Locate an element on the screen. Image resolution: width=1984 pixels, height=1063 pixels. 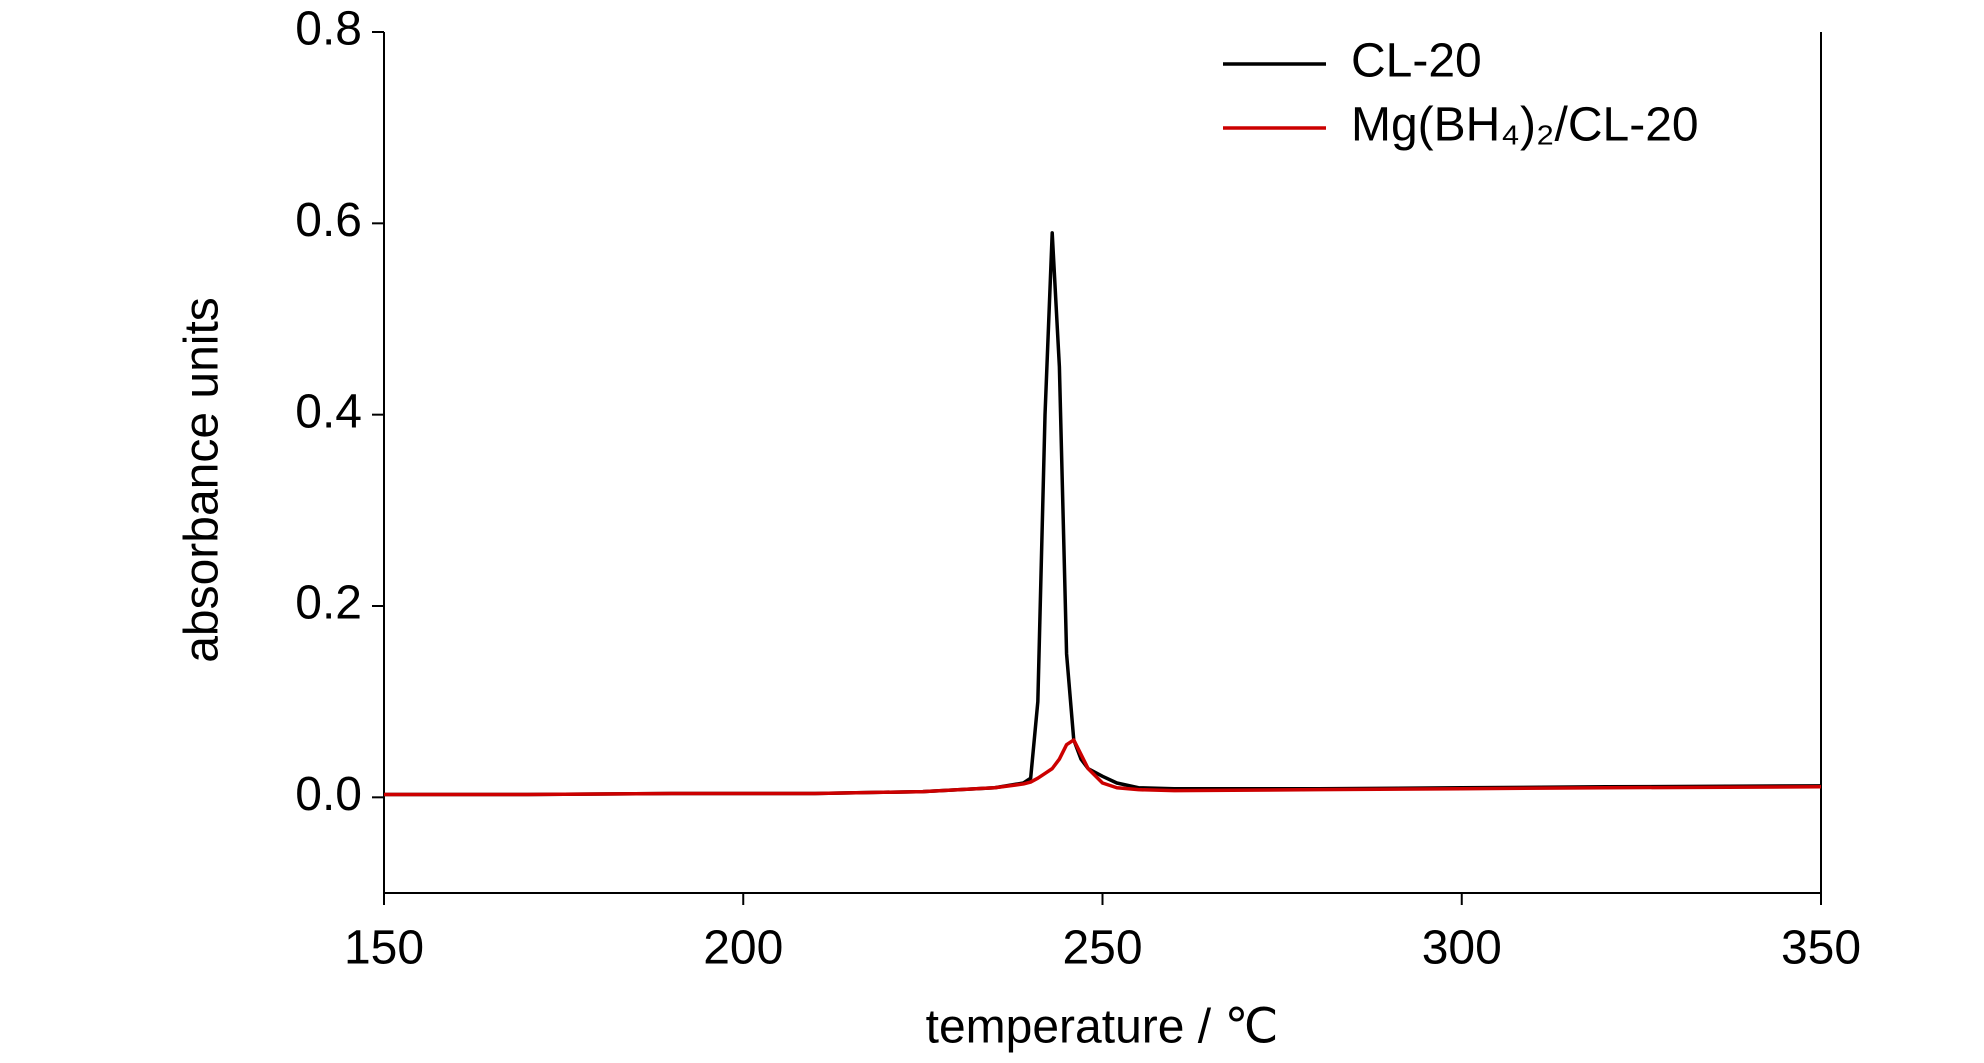
y-tick-label: 0.4 is located at coordinates (328, 411).